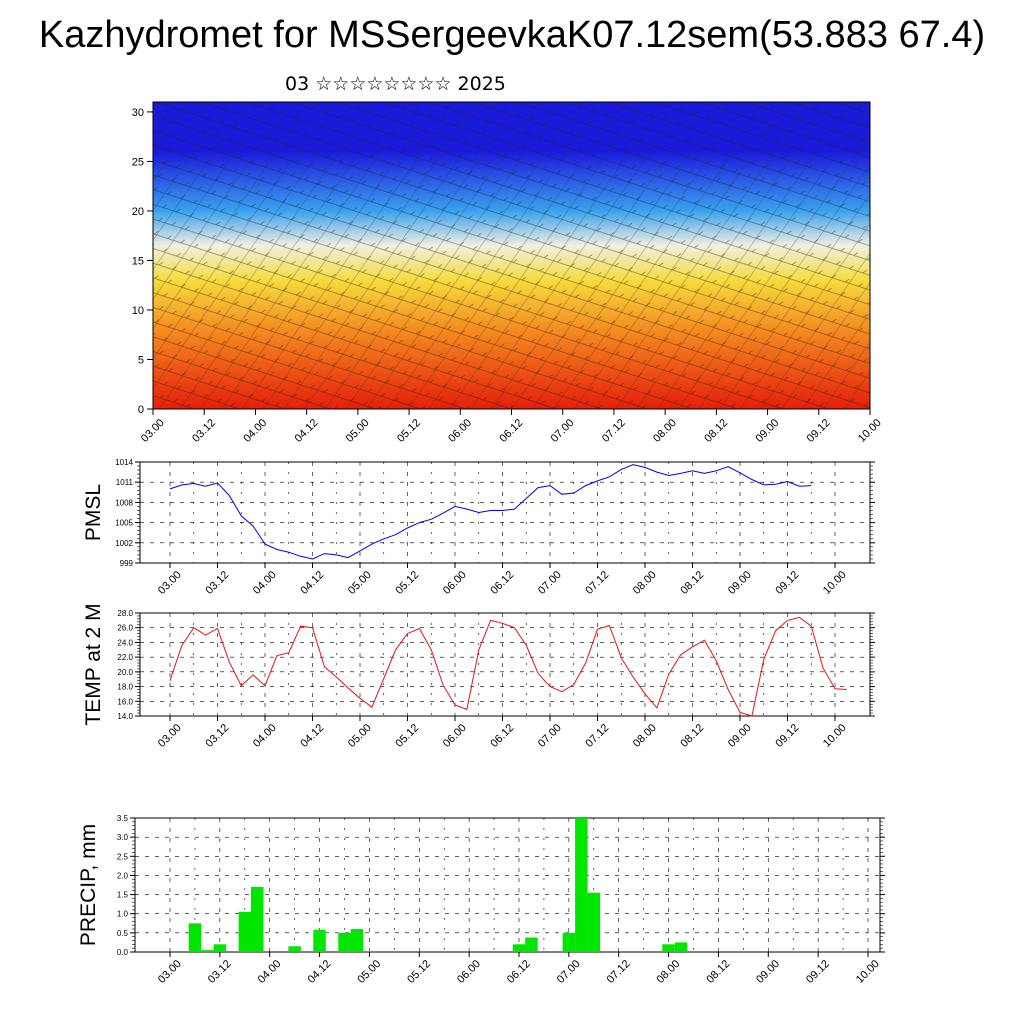  Describe the element at coordinates (125, 701) in the screenshot. I see `y-tick-label: 16.0` at that location.